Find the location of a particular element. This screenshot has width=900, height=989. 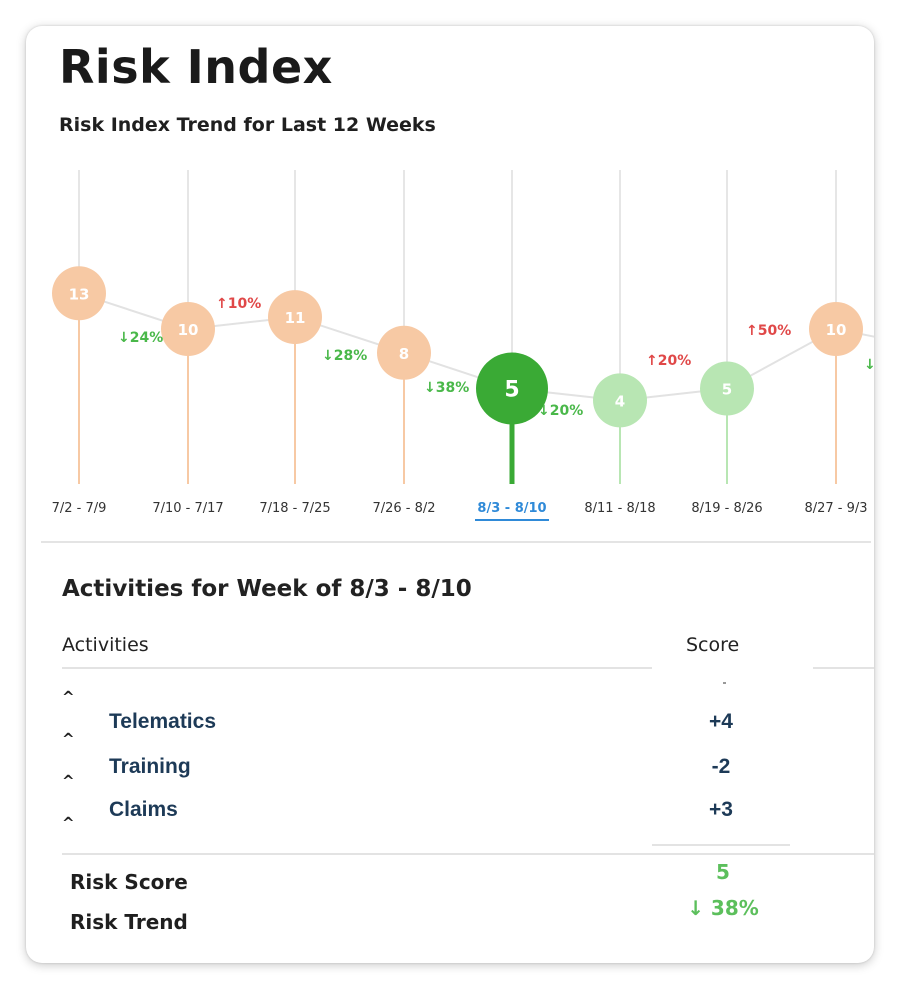

week-tab: 7/2 - 7/9 is located at coordinates (79, 508).